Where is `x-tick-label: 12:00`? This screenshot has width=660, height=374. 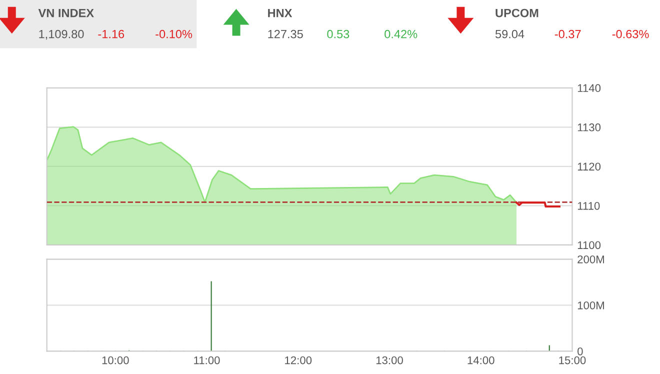 x-tick-label: 12:00 is located at coordinates (298, 360).